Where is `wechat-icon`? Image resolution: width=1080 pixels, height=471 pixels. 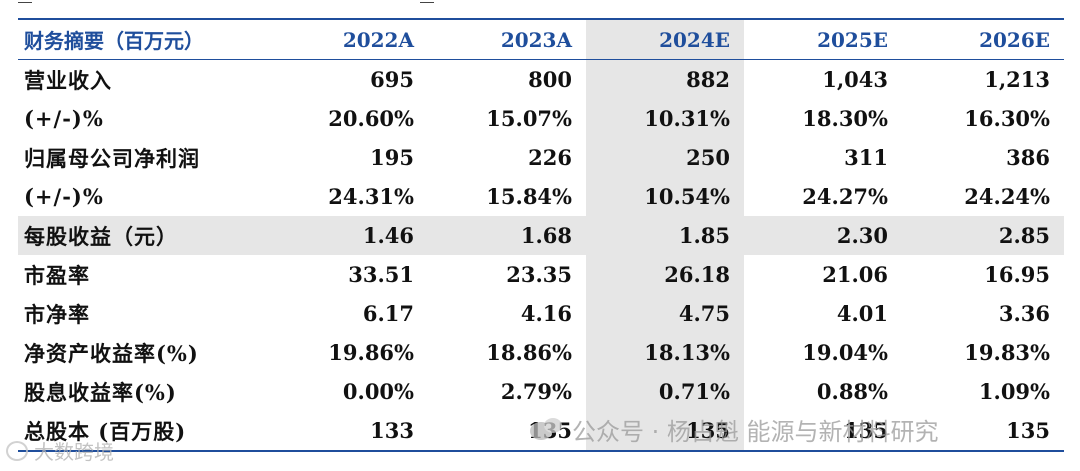 wechat-icon is located at coordinates (547, 429).